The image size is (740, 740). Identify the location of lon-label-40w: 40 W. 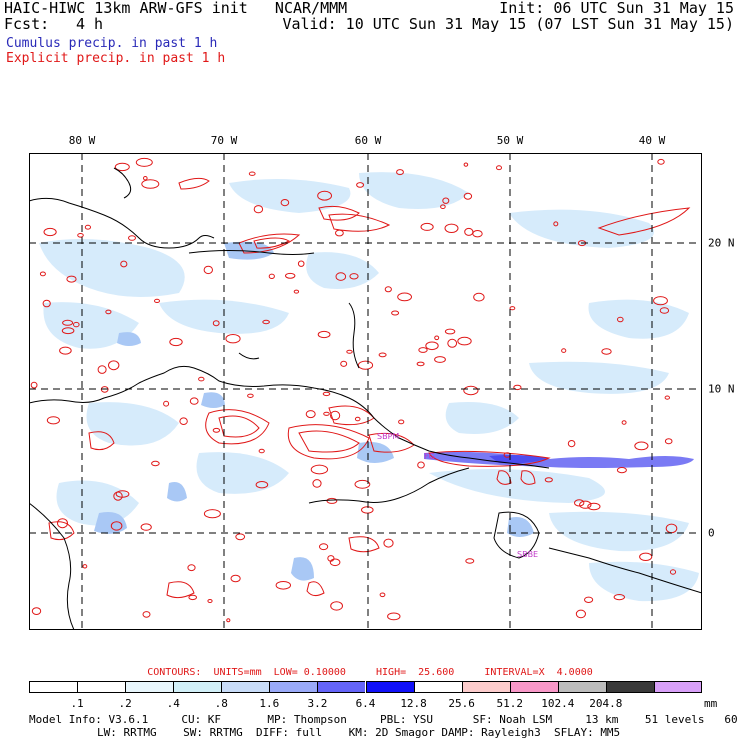
(652, 140).